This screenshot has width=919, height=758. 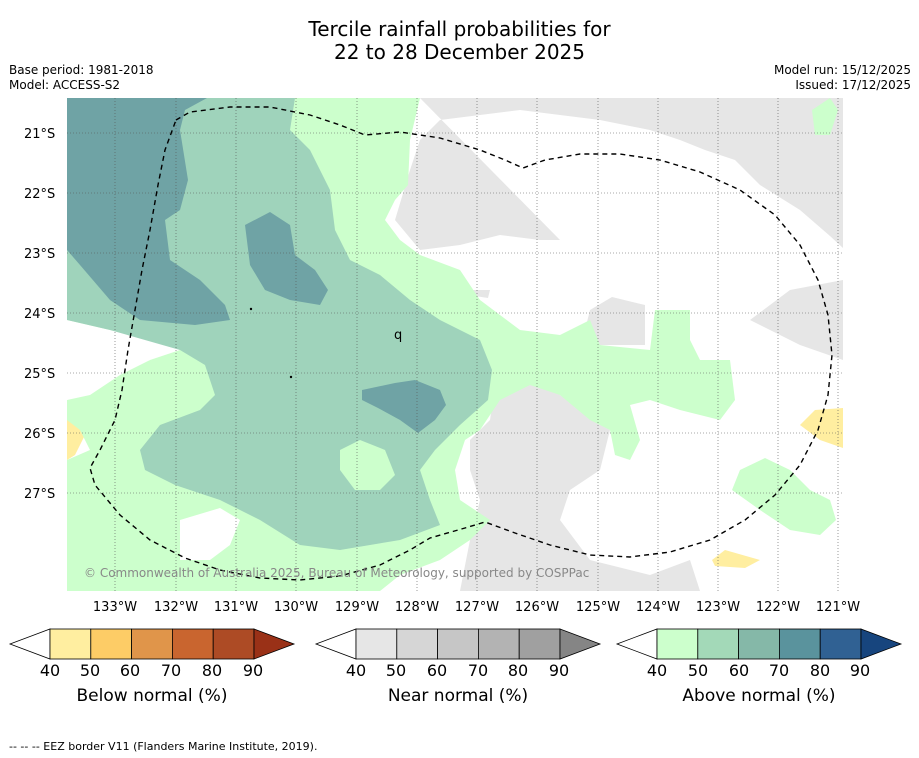 What do you see at coordinates (598, 607) in the screenshot?
I see `lon-label: 125°W` at bounding box center [598, 607].